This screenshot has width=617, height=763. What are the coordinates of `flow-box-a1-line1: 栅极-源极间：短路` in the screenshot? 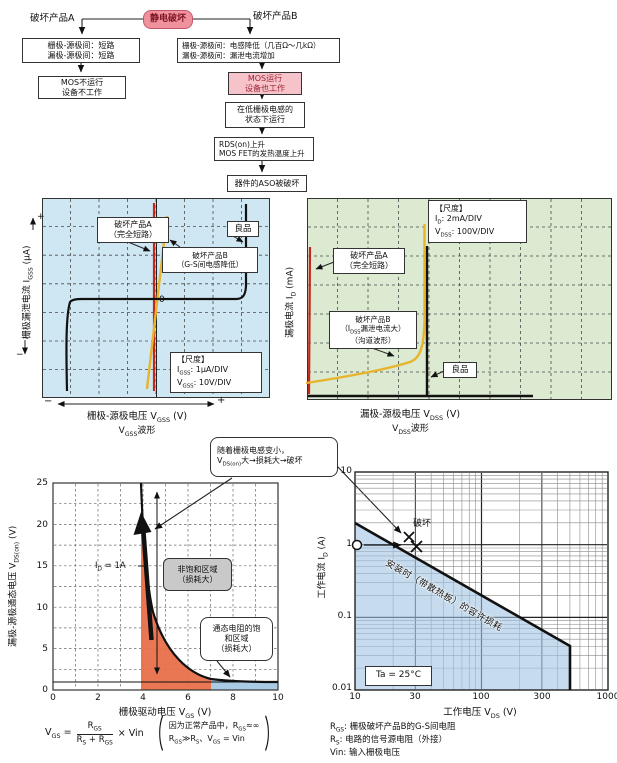 It's located at (81, 45).